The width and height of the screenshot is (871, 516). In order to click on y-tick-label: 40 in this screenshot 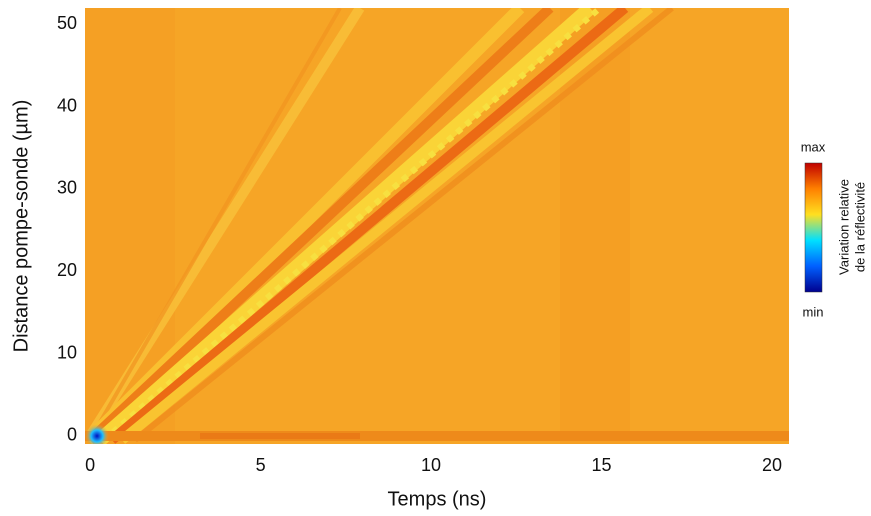, I will do `click(67, 105)`.